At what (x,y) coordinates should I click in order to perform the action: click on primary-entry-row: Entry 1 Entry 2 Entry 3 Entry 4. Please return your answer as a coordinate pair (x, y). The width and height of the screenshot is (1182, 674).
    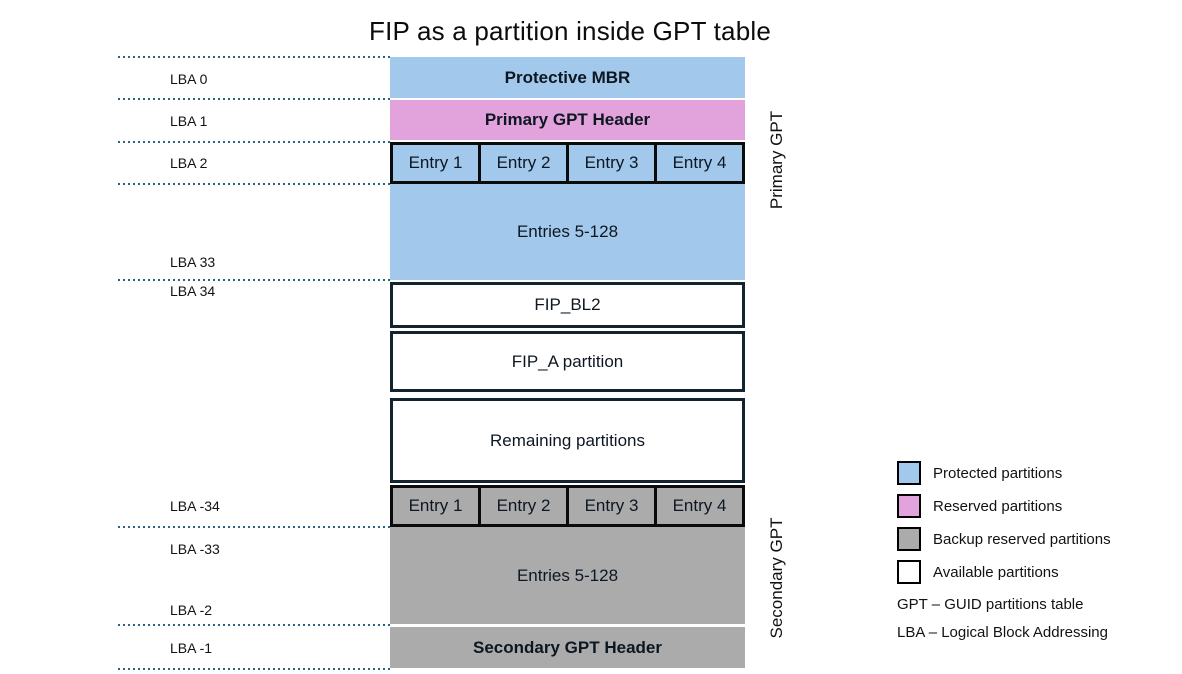
    Looking at the image, I should click on (567, 163).